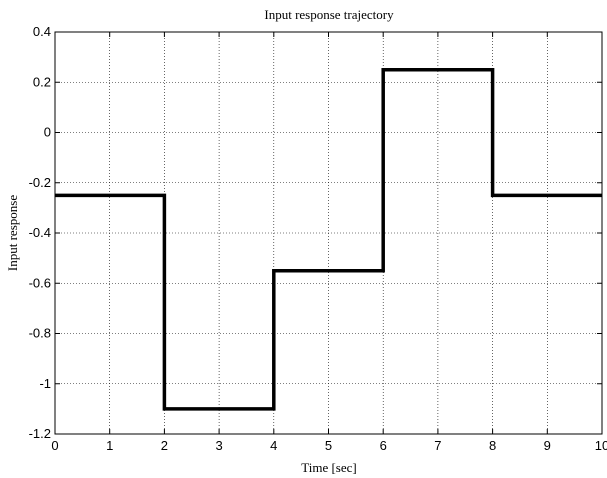 This screenshot has height=478, width=607. What do you see at coordinates (54, 445) in the screenshot?
I see `x-tick-label: 0` at bounding box center [54, 445].